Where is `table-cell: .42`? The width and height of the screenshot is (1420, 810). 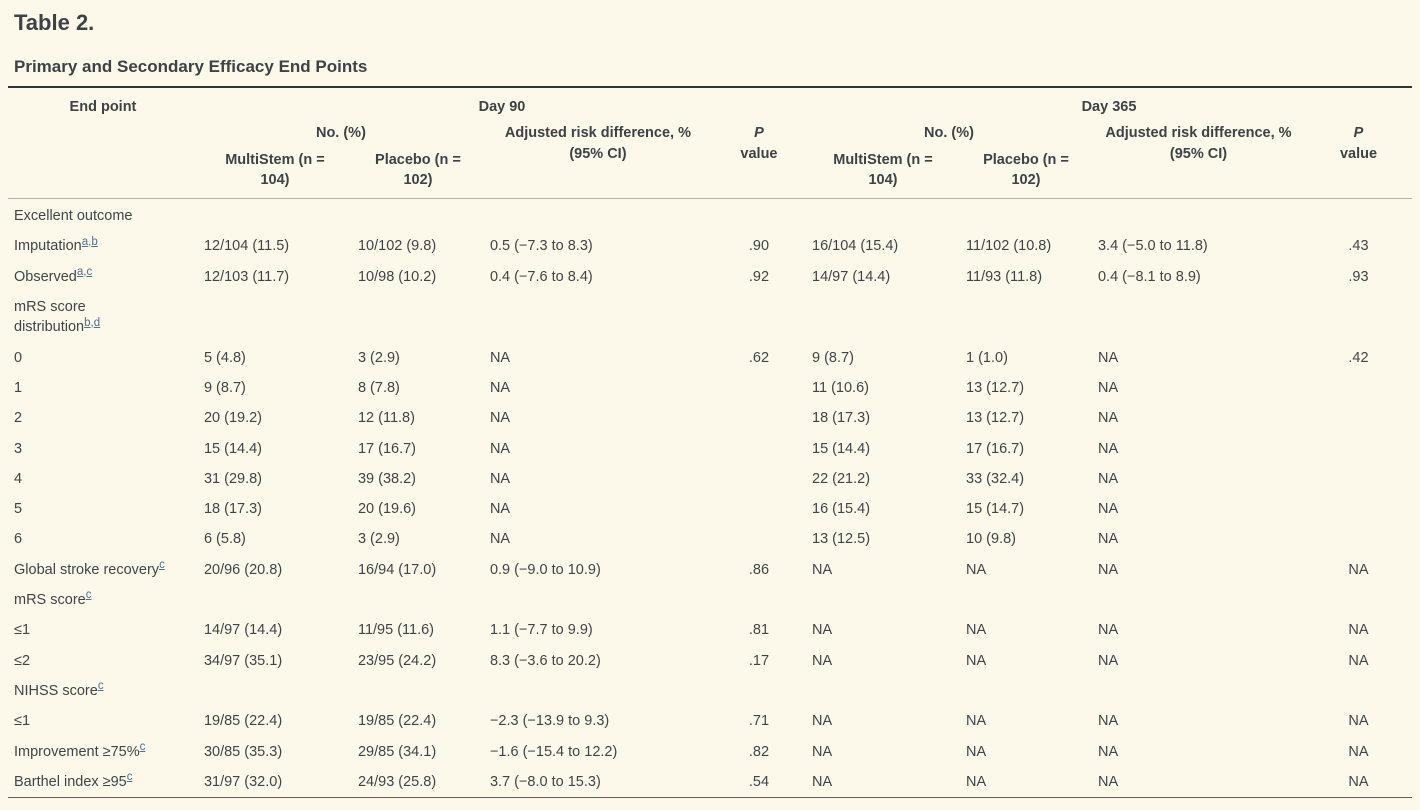
table-cell: .42 is located at coordinates (1358, 357).